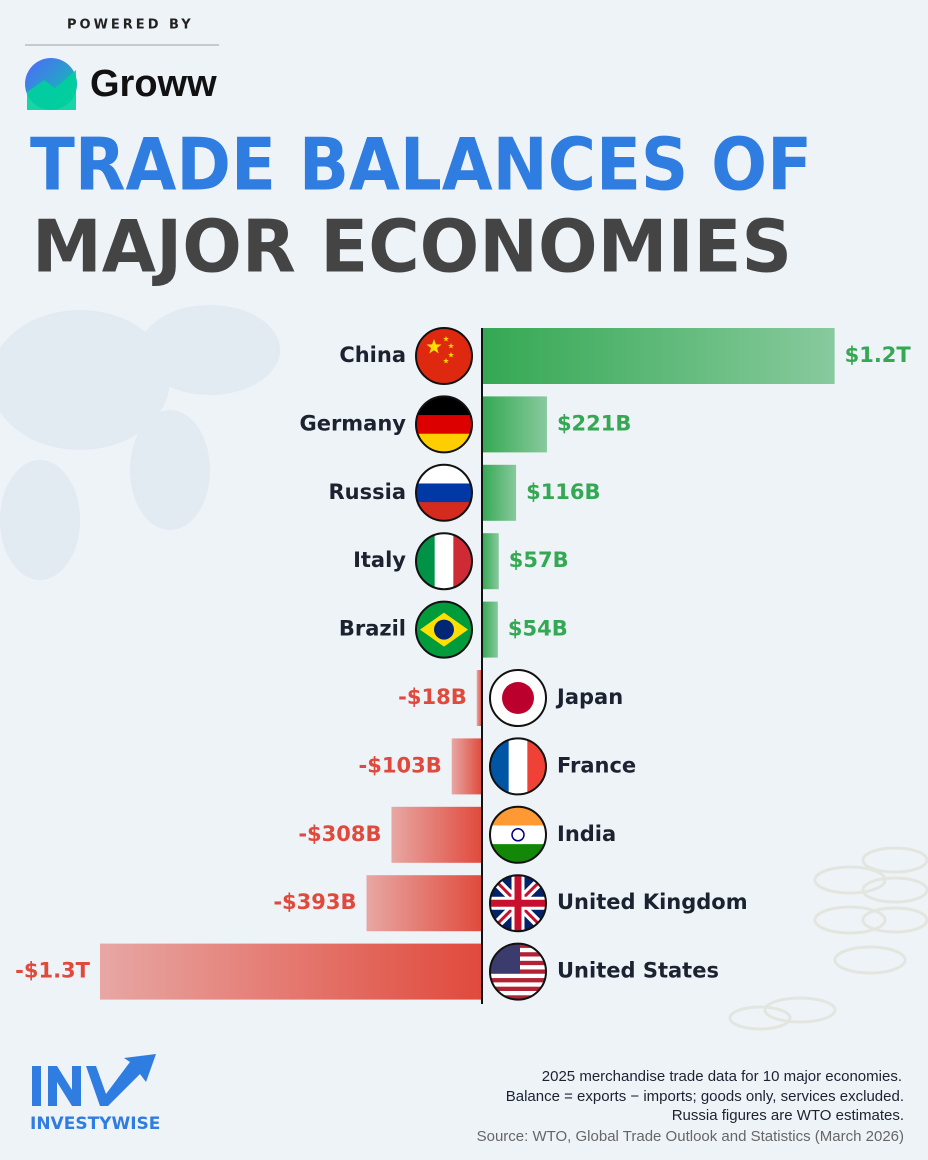  What do you see at coordinates (379, 560) in the screenshot?
I see `category-label: Italy` at bounding box center [379, 560].